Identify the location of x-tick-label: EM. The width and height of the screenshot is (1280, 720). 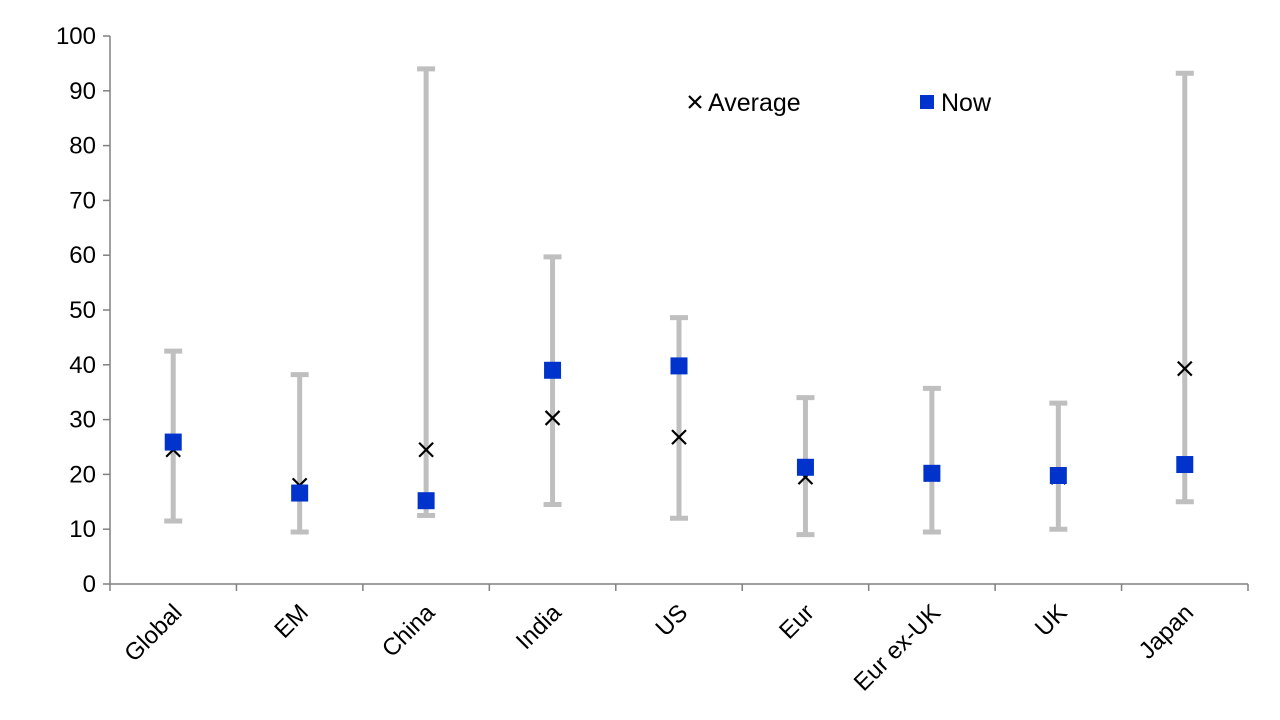
(291, 621).